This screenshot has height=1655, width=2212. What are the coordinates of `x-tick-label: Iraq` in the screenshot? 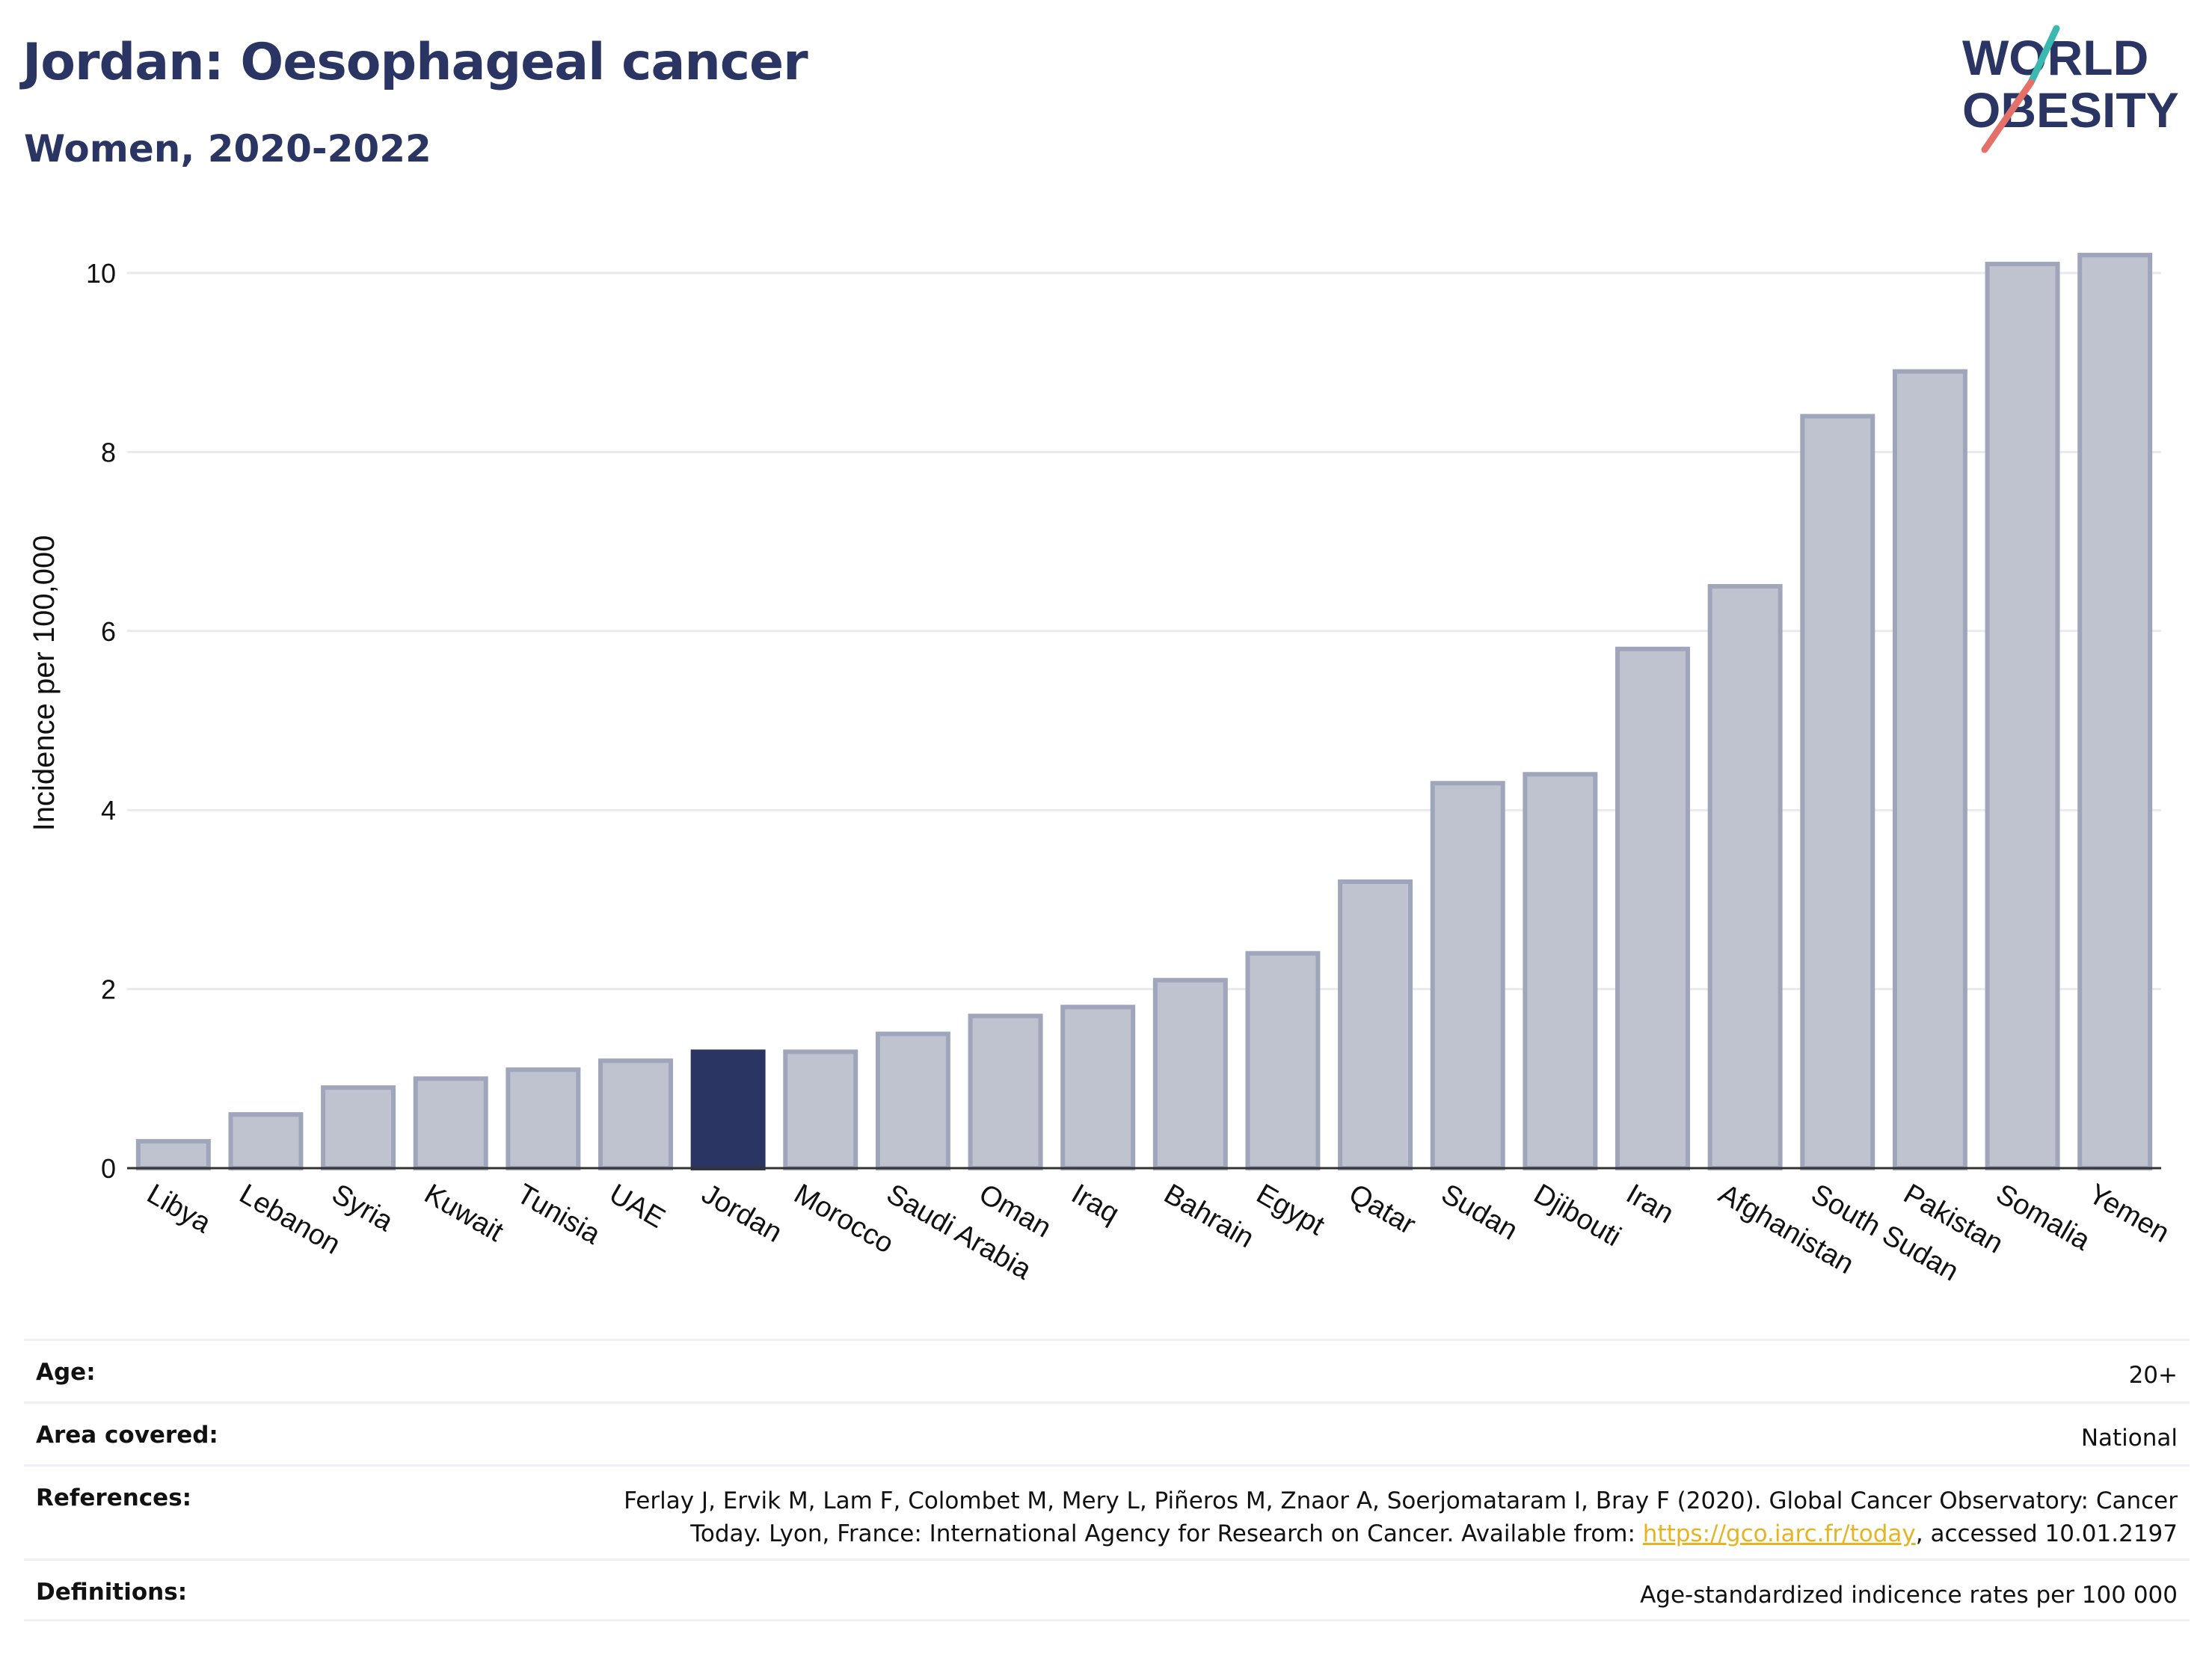 It's located at (1095, 1203).